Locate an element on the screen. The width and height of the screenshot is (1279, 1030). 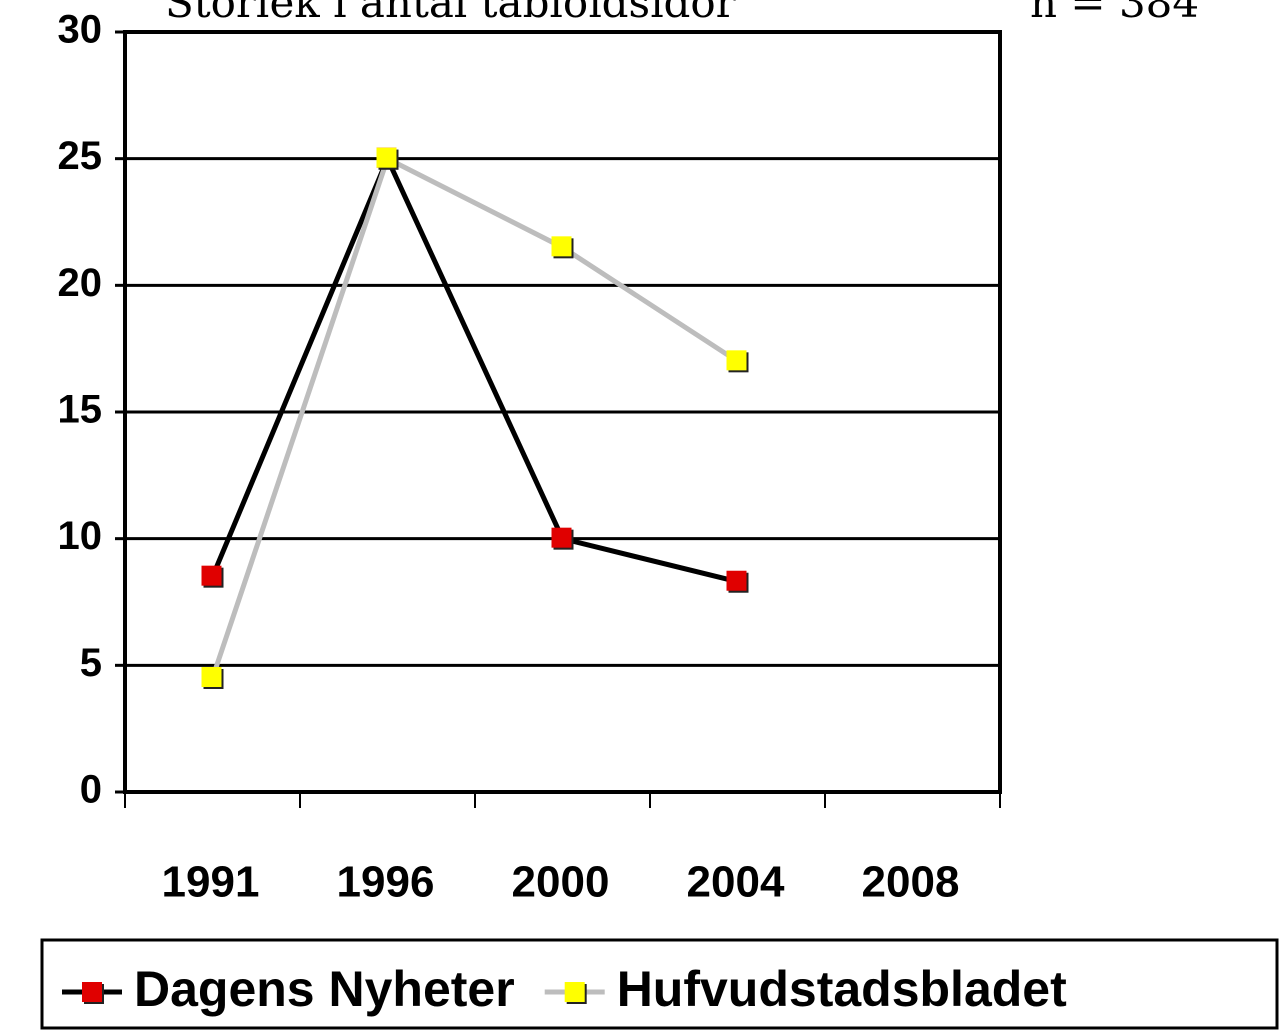
x-tick-label: 2008 is located at coordinates (911, 882).